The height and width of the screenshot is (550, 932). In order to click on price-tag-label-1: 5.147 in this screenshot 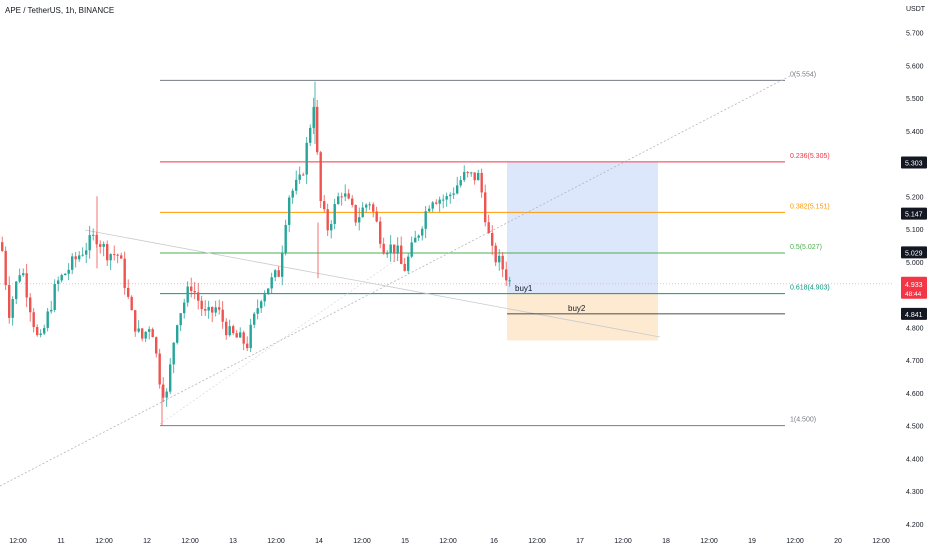, I will do `click(914, 215)`.